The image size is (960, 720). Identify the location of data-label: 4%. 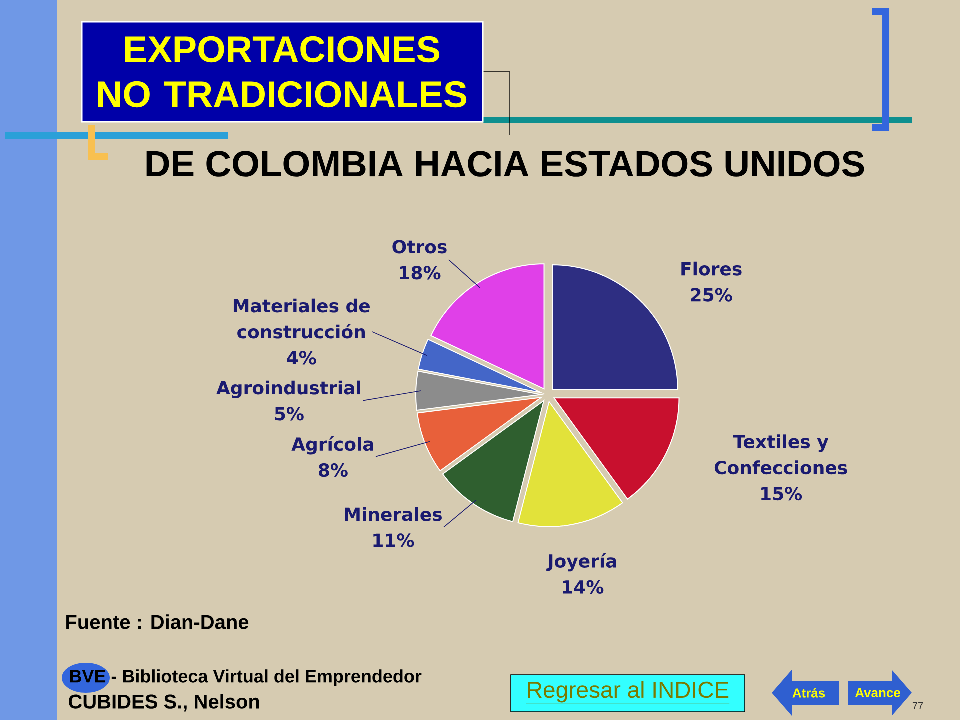
(301, 358).